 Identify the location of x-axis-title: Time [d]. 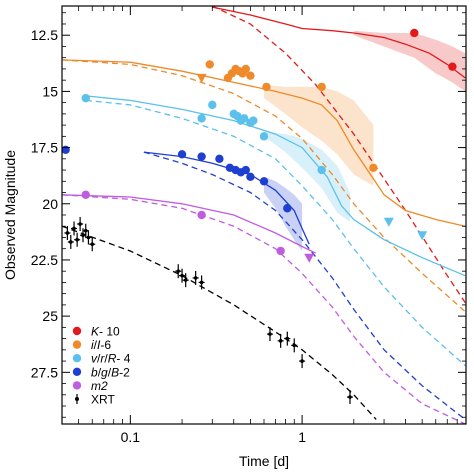
(264, 461).